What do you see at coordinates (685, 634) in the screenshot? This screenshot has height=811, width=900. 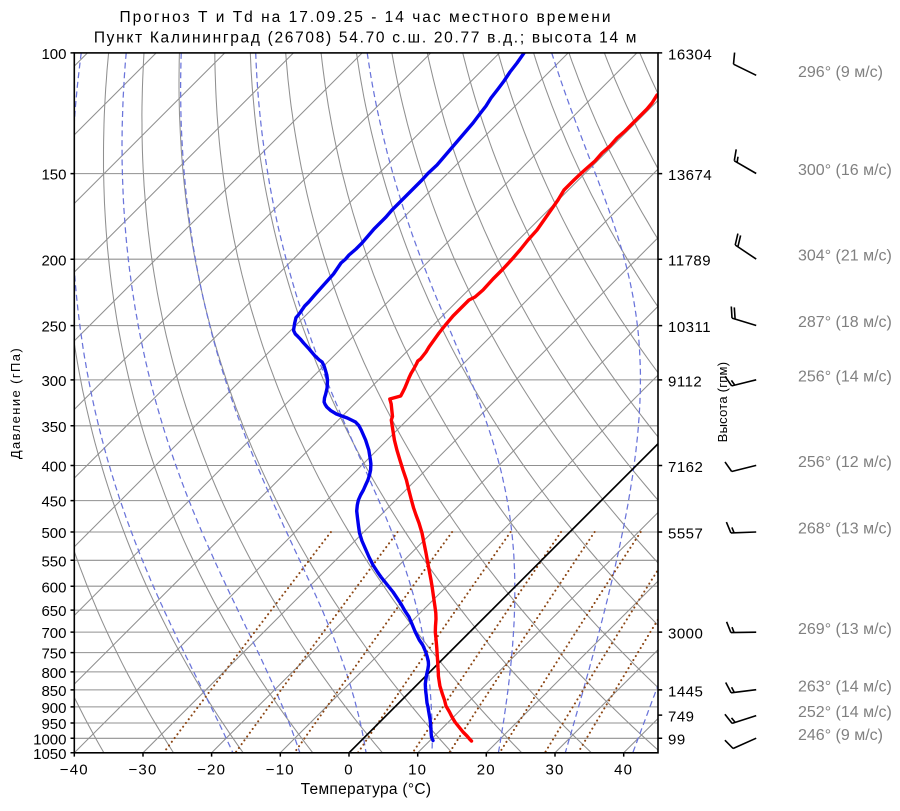 I see `svg-text: 3000` at bounding box center [685, 634].